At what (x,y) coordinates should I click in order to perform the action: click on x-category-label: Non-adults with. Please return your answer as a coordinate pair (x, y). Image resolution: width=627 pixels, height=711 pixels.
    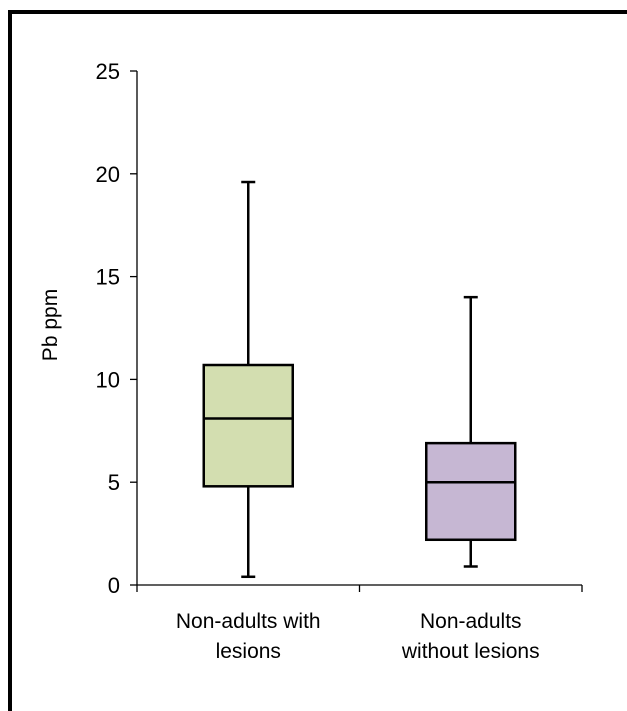
    Looking at the image, I should click on (248, 621).